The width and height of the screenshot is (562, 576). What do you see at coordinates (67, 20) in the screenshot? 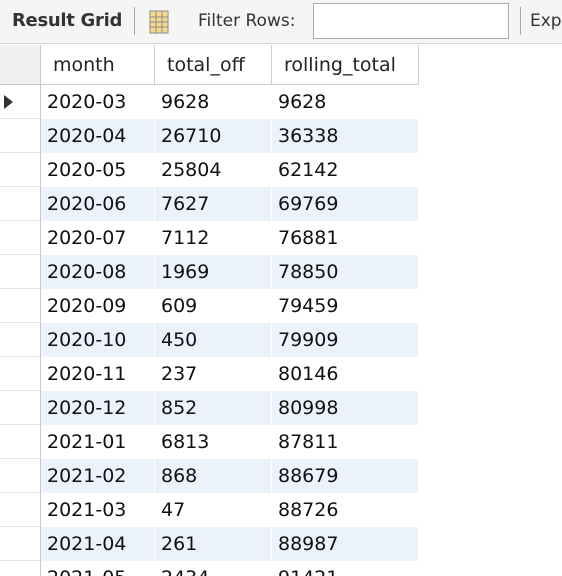
I see `result-grid-title: Result Grid` at bounding box center [67, 20].